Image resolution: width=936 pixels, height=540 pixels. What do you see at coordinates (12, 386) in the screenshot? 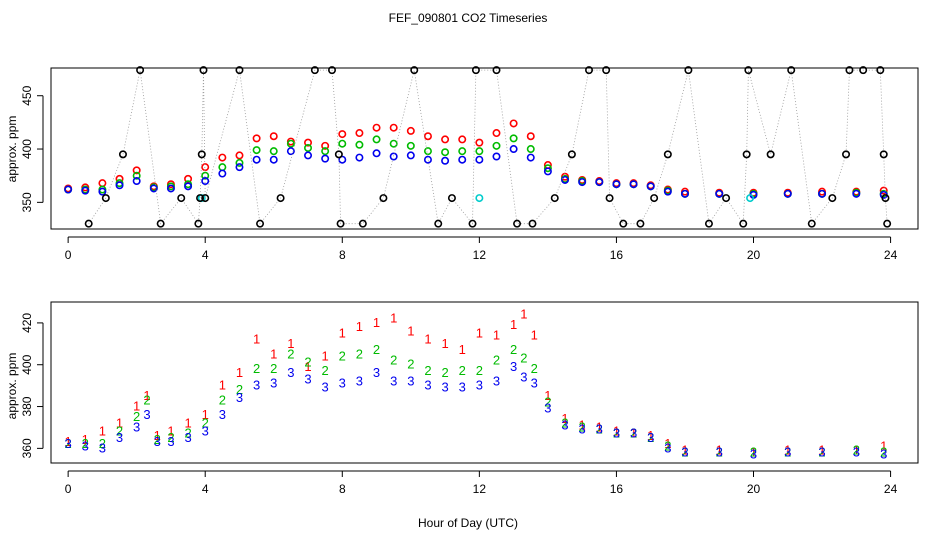
I see `y-axis-label-bottom: approx. ppm` at bounding box center [12, 386].